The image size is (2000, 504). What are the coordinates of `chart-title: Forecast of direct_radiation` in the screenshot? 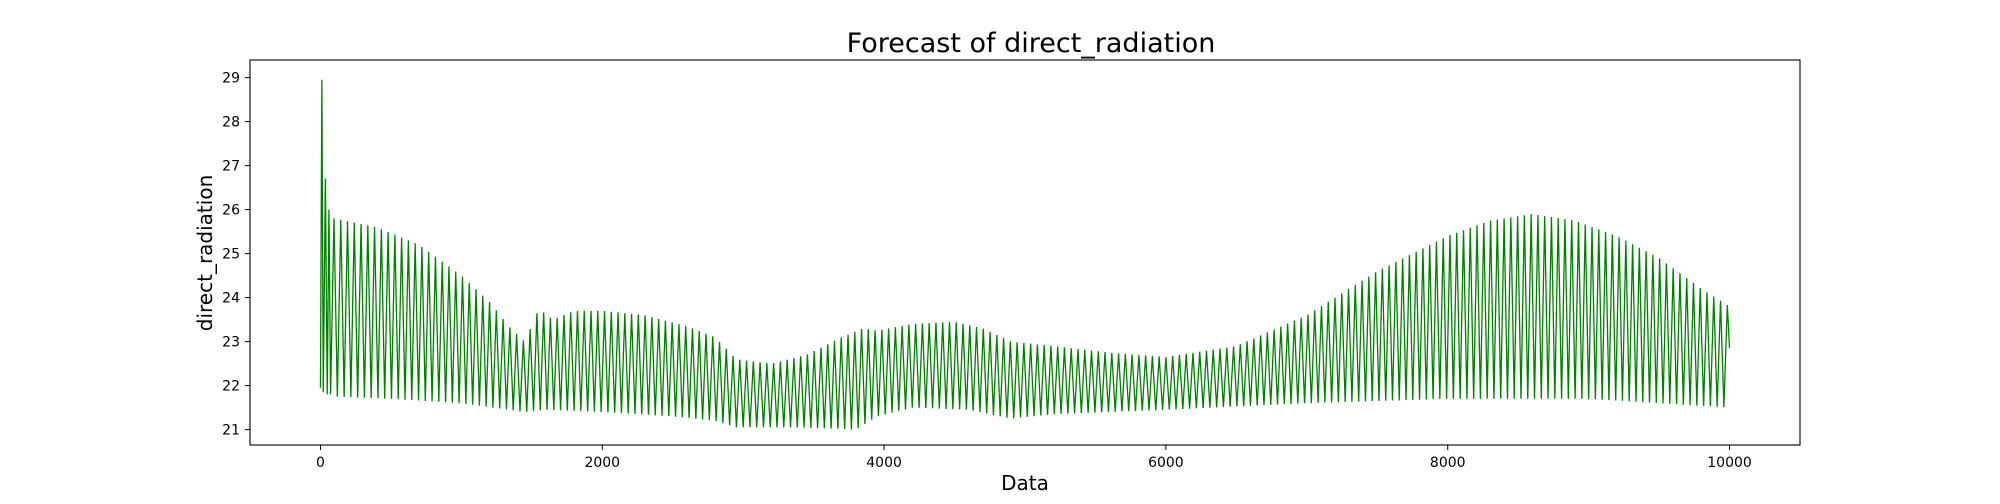 It's located at (1031, 43).